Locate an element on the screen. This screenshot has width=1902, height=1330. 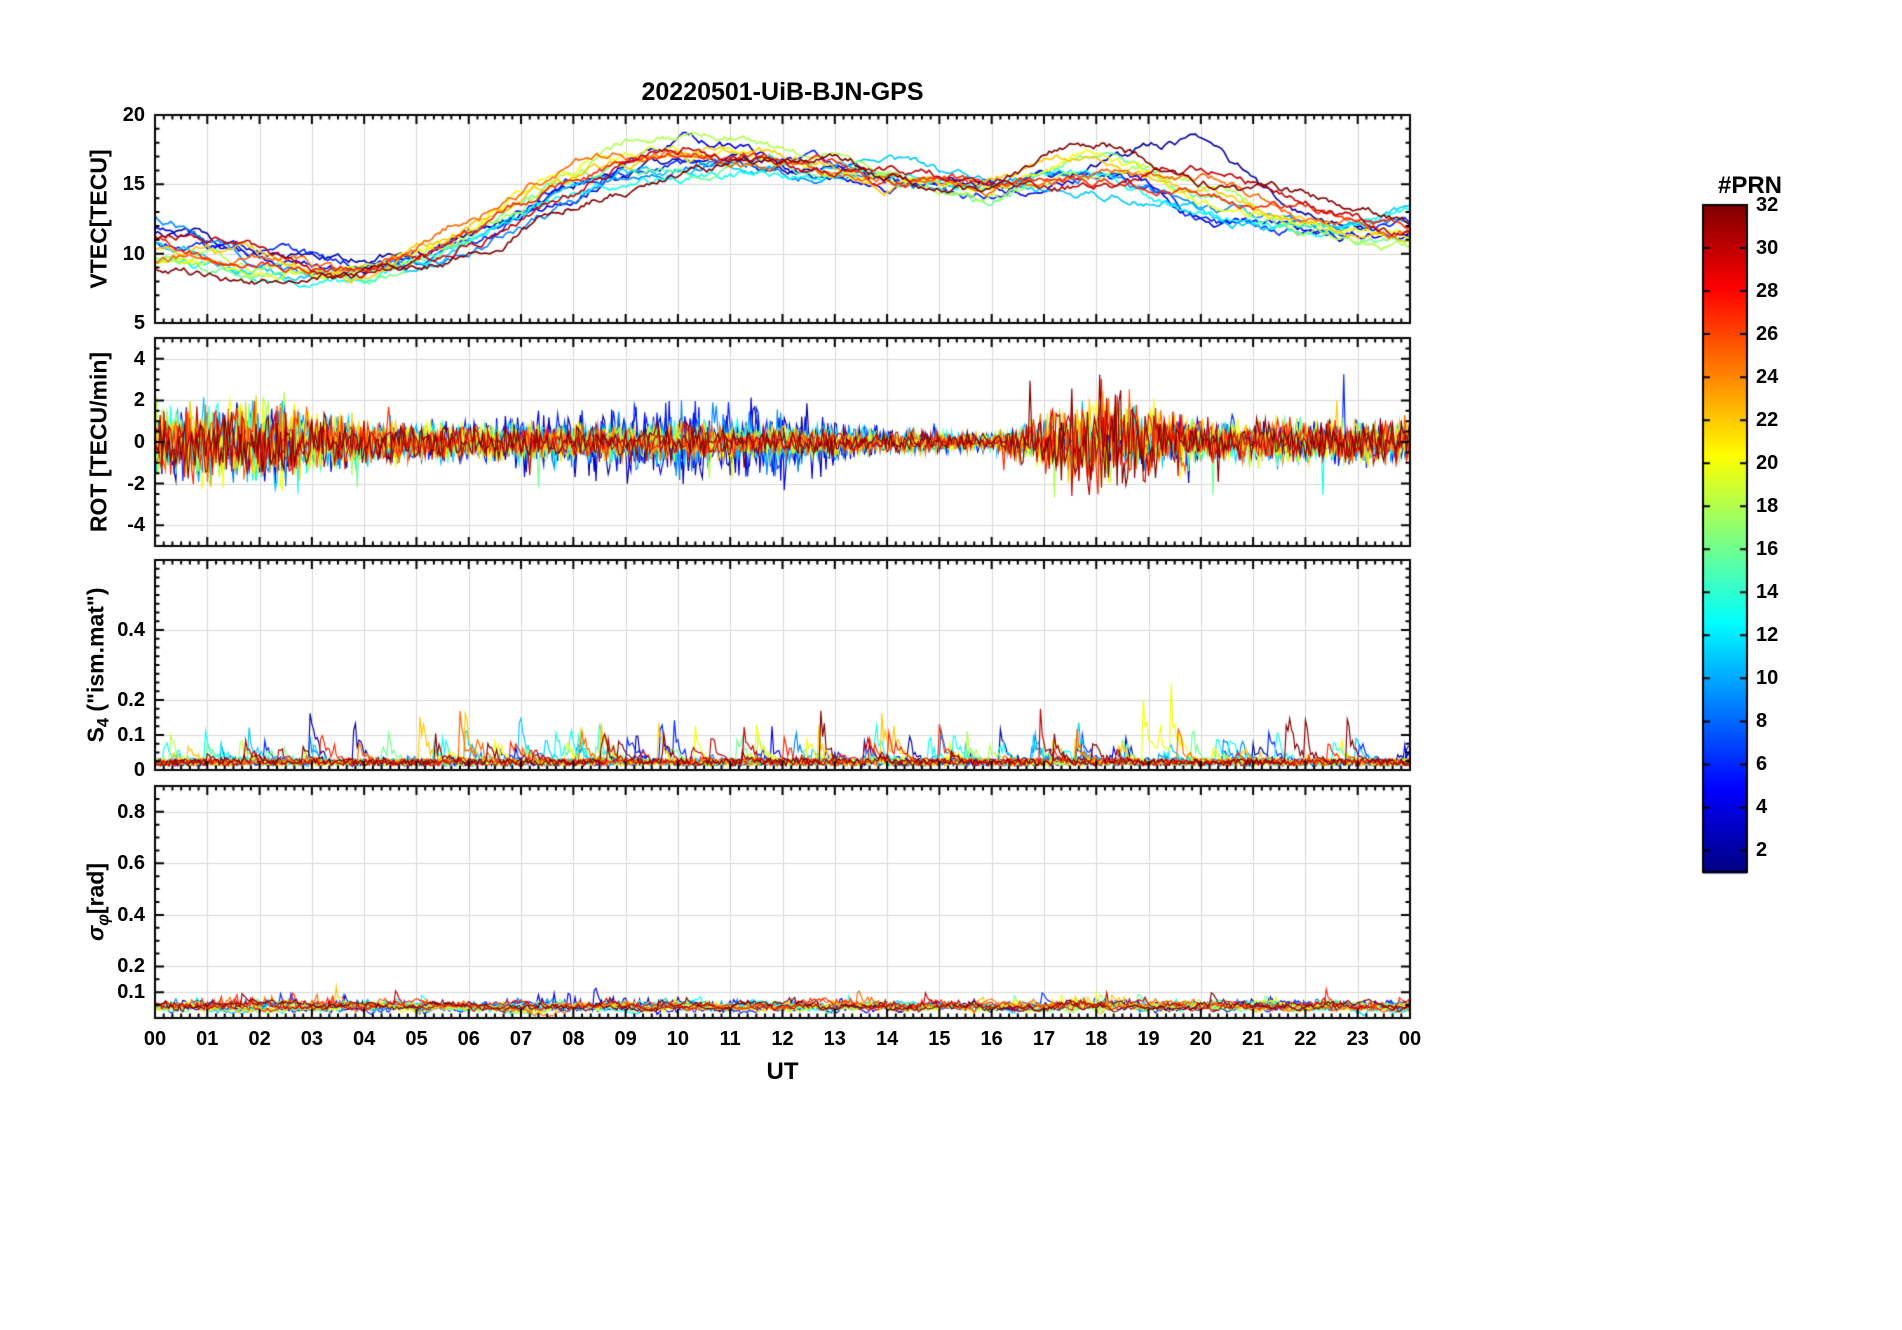
x-tick-label: 10 is located at coordinates (678, 1039).